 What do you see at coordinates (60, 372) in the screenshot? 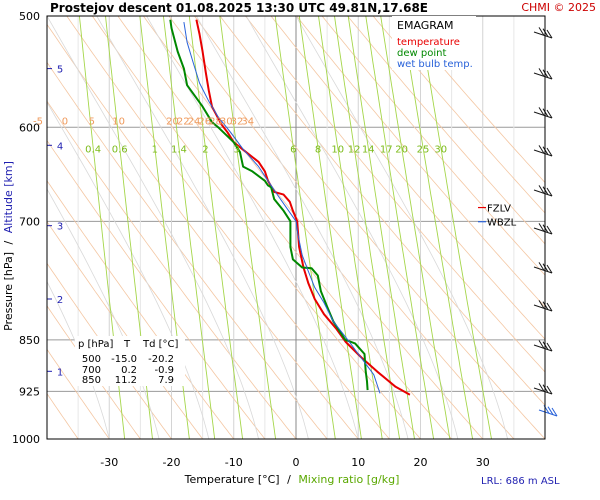
I see `altitude-tick-label: 1` at bounding box center [60, 372].